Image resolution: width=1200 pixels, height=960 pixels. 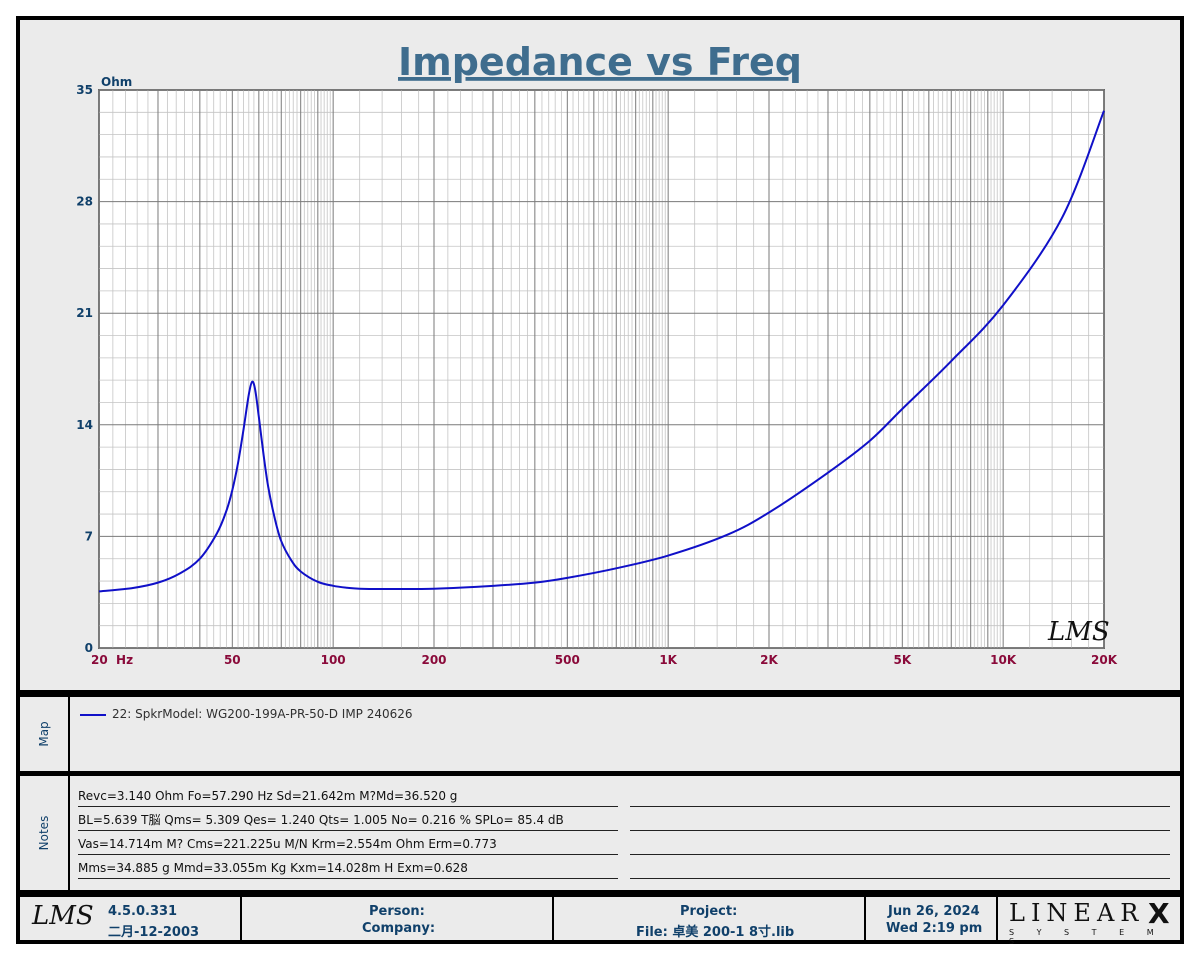 What do you see at coordinates (934, 911) in the screenshot?
I see `footer-date: Jun 26, 2024` at bounding box center [934, 911].